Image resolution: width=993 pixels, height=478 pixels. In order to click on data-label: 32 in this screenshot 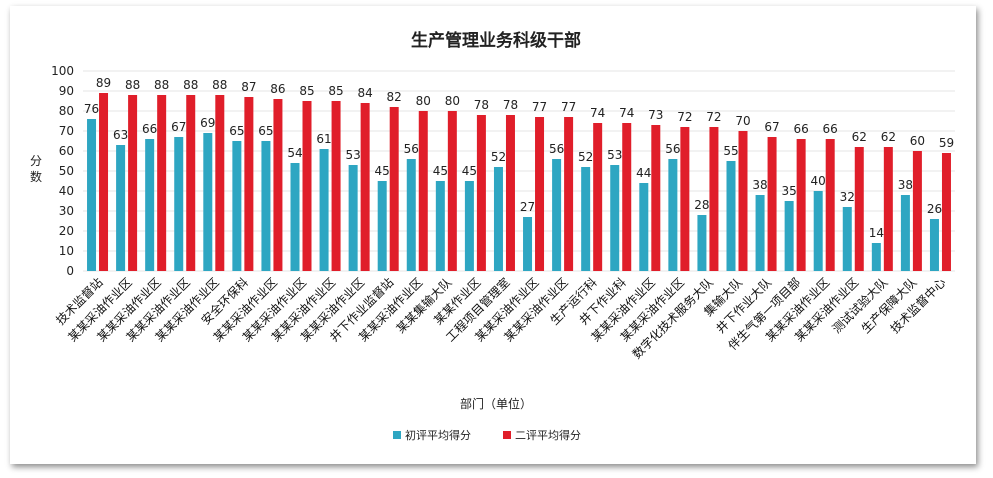, I will do `click(847, 197)`.